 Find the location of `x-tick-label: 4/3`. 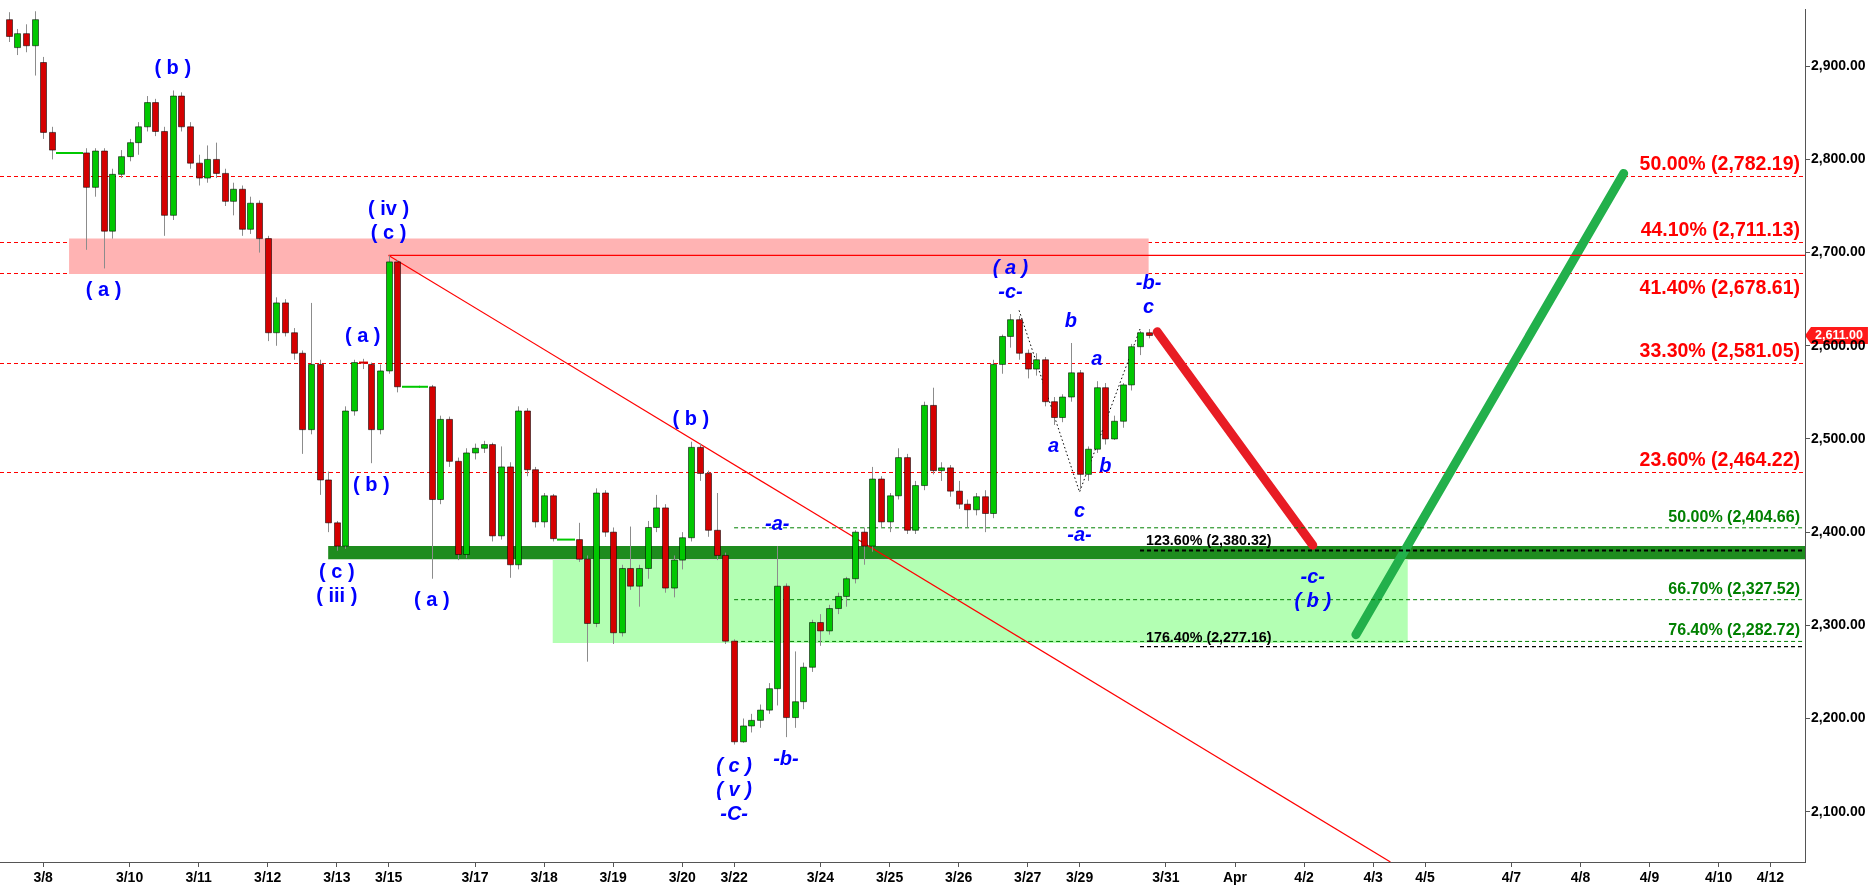

x-tick-label: 4/3 is located at coordinates (1373, 877).